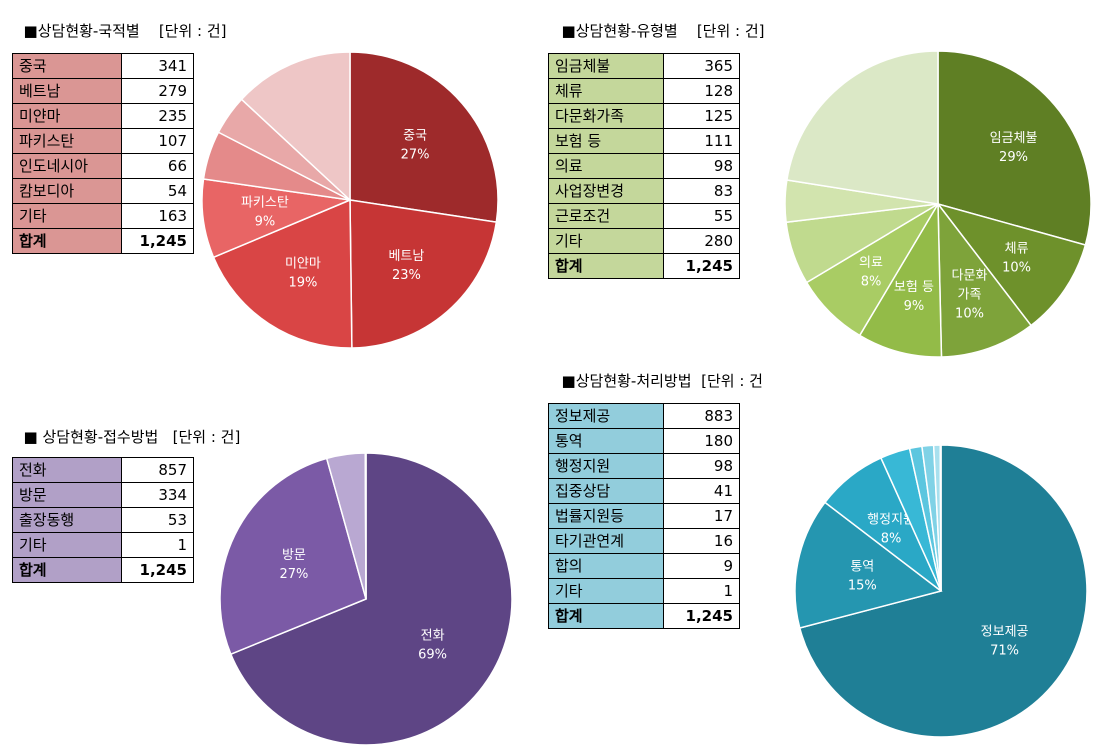 The width and height of the screenshot is (1103, 756). What do you see at coordinates (606, 416) in the screenshot?
I see `category-cell: 정보제공` at bounding box center [606, 416].